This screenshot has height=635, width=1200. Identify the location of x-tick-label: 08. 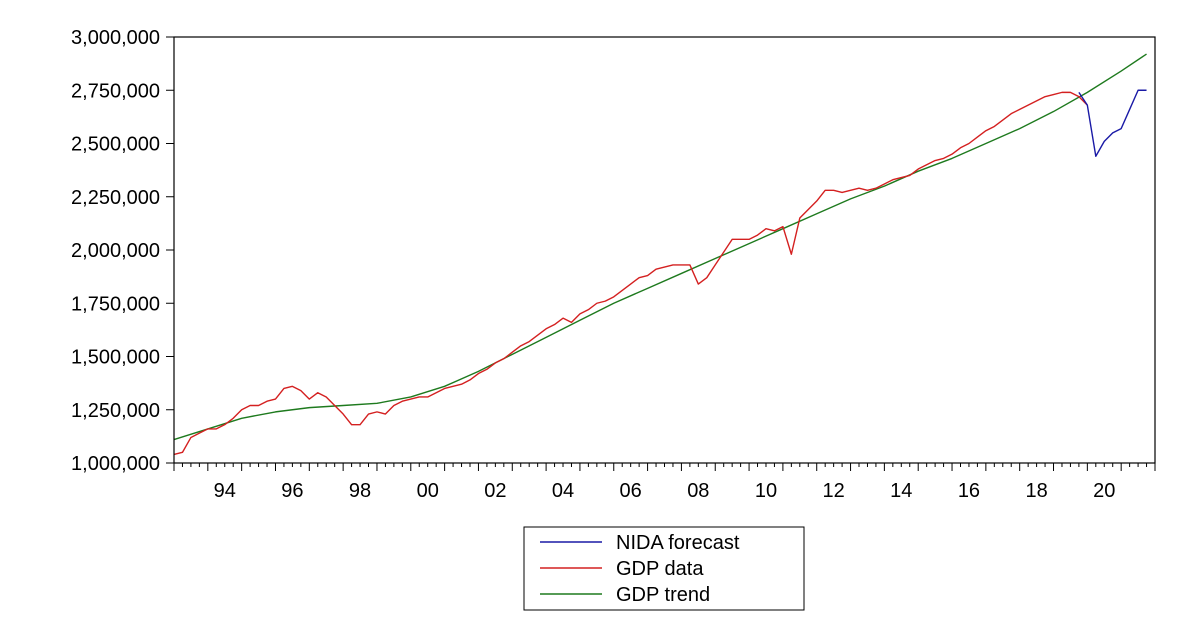
(698, 491).